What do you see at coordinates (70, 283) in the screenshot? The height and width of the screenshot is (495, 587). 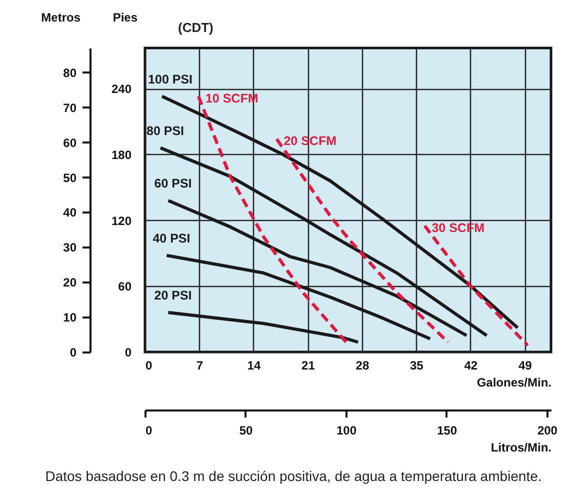 I see `y2-tick-label: 20` at bounding box center [70, 283].